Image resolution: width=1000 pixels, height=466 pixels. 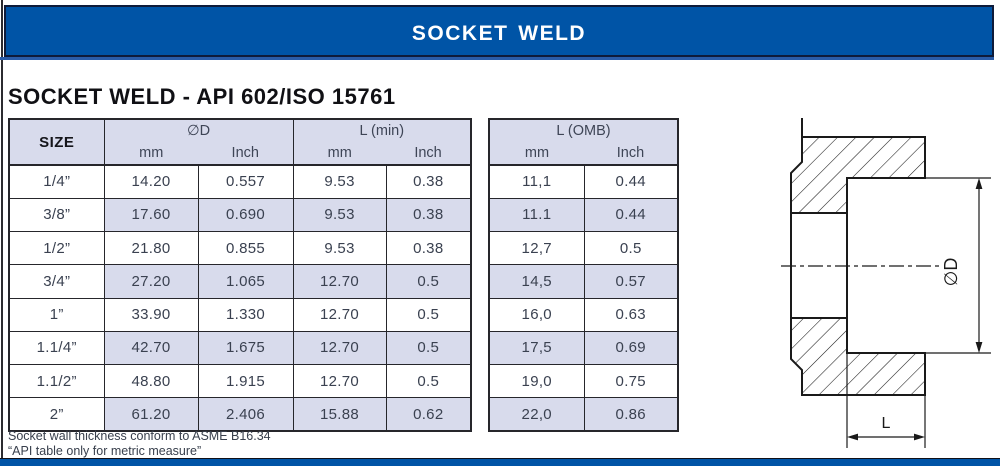 I want to click on table-row: 19,0 0.75, so click(x=583, y=381).